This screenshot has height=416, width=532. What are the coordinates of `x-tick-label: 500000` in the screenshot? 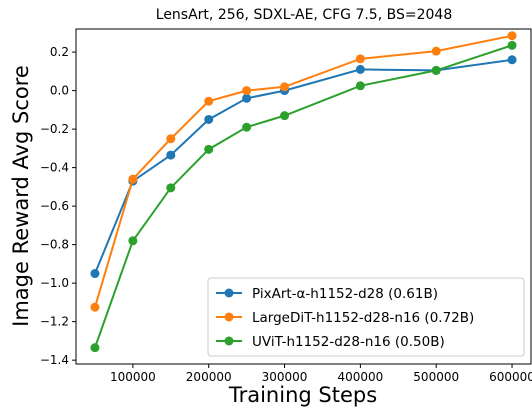 It's located at (436, 377).